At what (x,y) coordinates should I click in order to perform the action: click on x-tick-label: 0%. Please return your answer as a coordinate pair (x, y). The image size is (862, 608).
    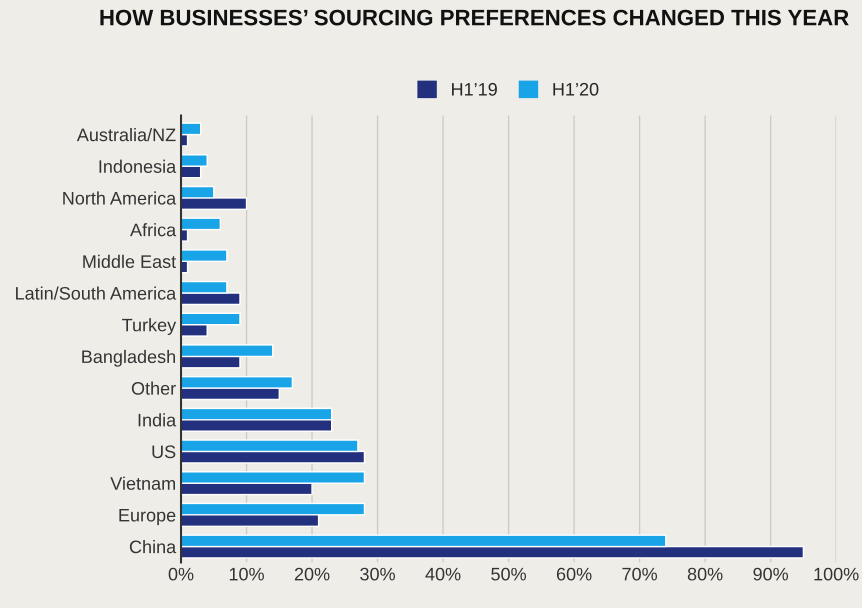
    Looking at the image, I should click on (181, 574).